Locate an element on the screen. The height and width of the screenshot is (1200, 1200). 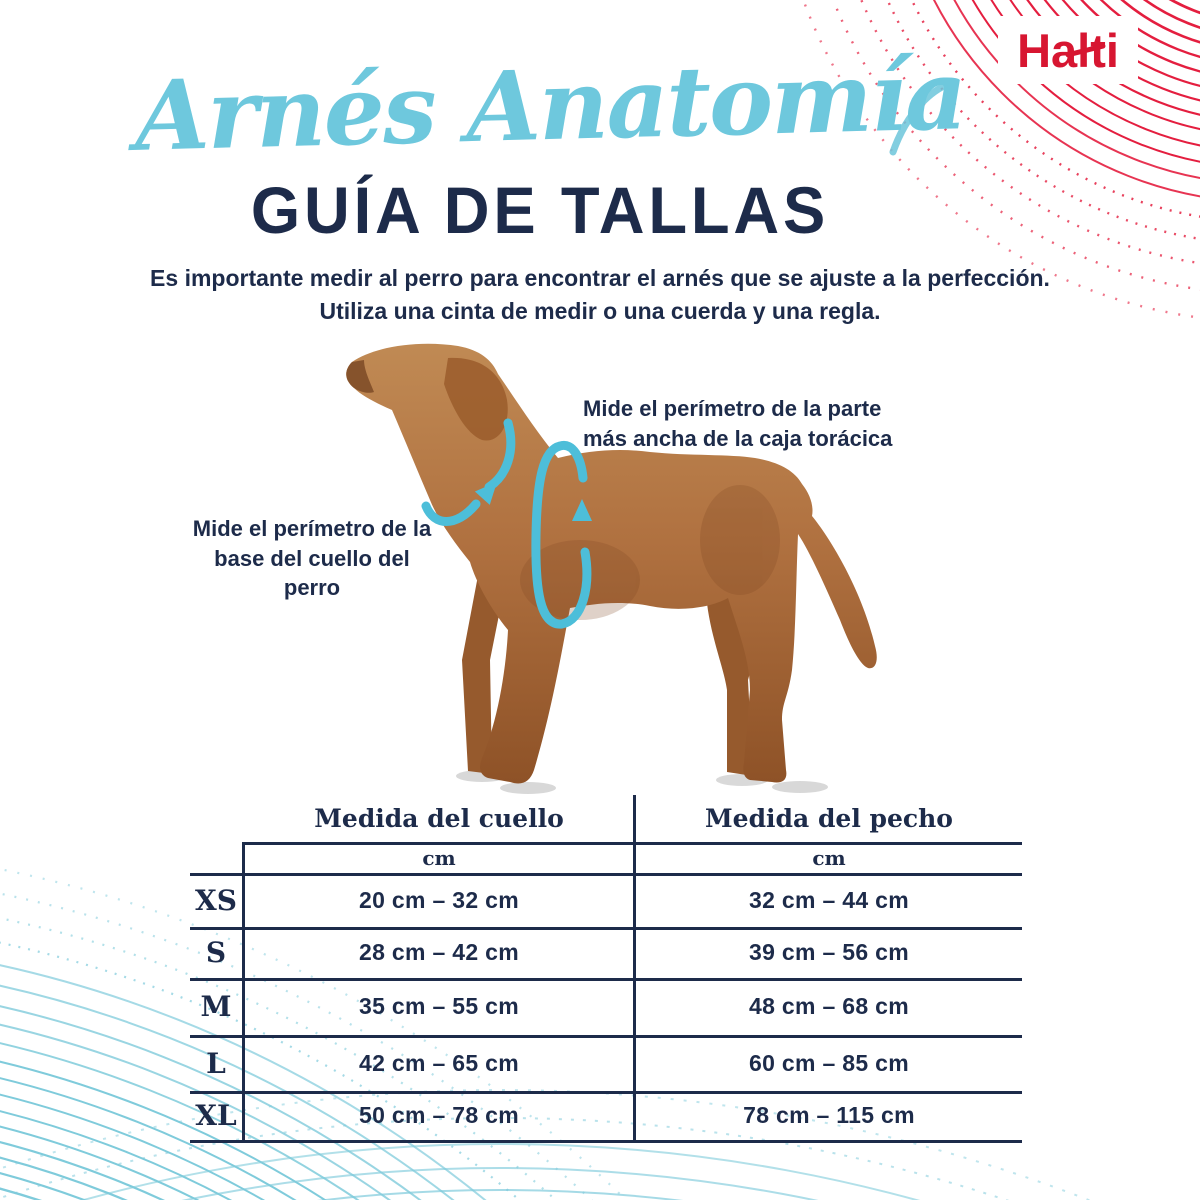
chest-value-m: 48 cm – 68 cm is located at coordinates (829, 1006).